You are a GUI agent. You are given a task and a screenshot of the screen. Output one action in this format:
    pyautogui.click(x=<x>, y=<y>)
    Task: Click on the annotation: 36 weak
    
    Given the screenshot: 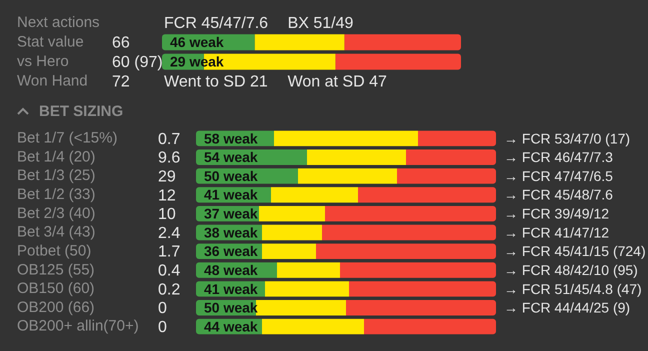 What is the action you would take?
    pyautogui.click(x=231, y=251)
    